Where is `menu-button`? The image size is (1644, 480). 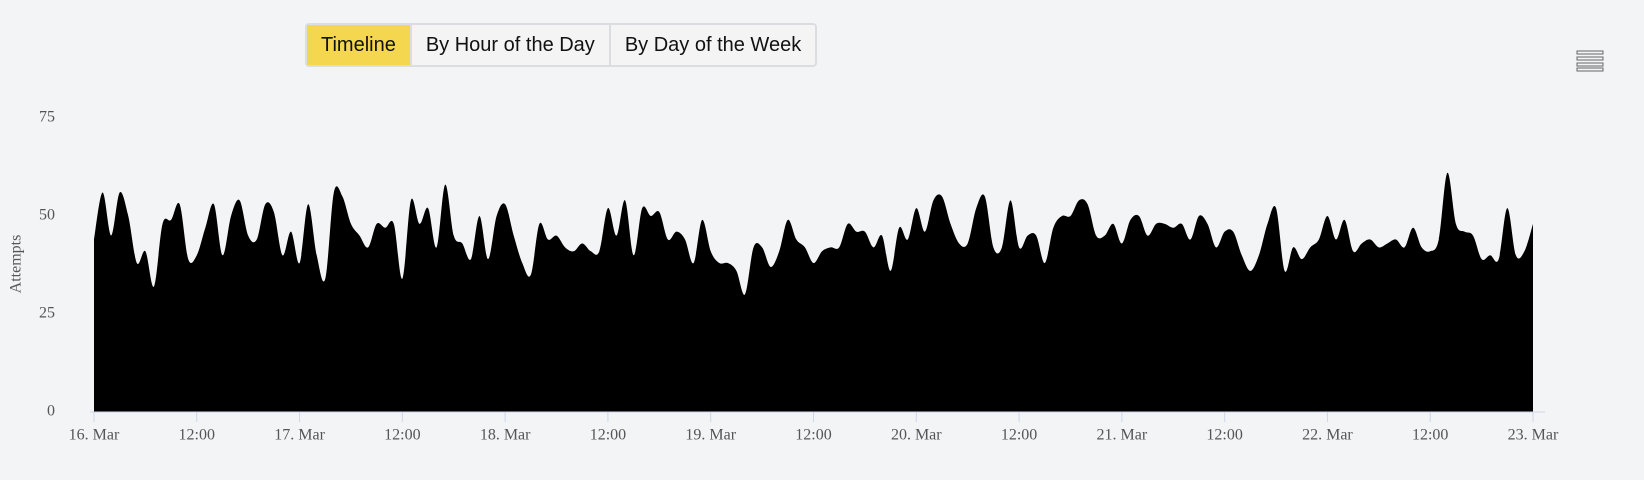 menu-button is located at coordinates (1590, 61).